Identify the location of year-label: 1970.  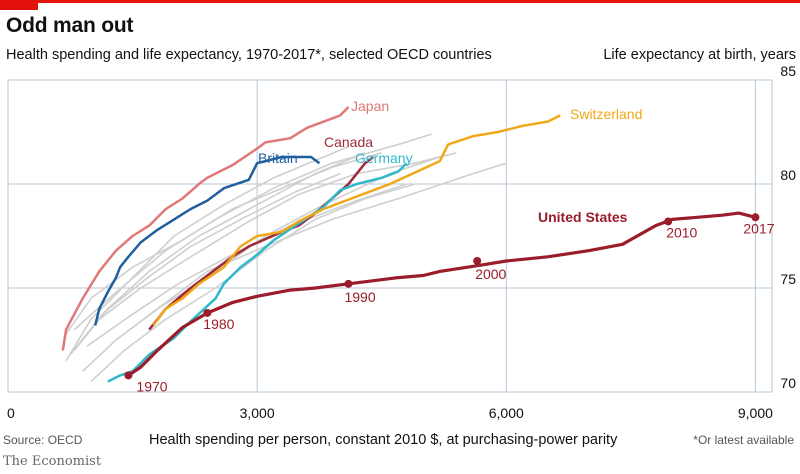
(151, 386).